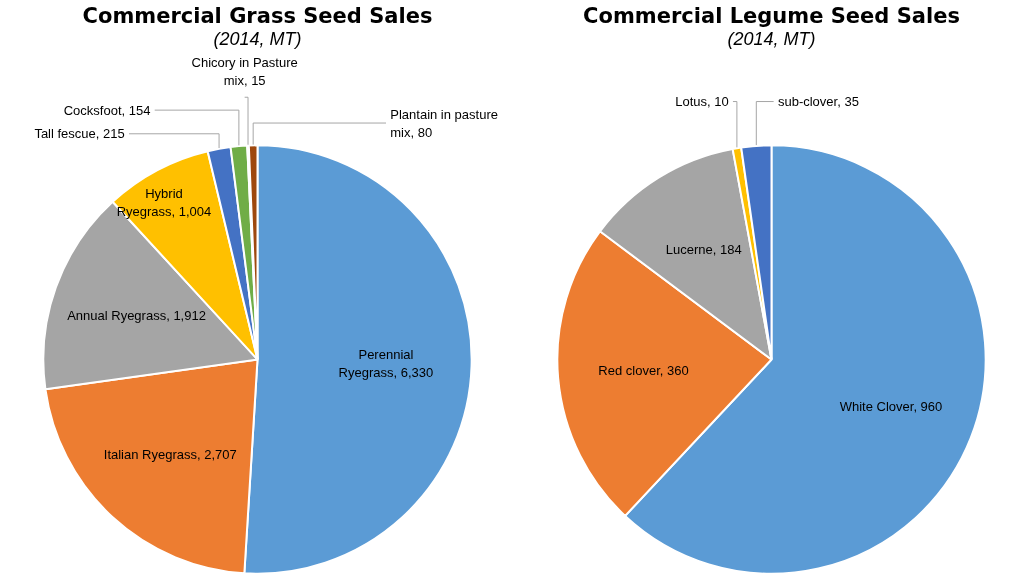 The image size is (1029, 574). I want to click on slice-label: Italian Ryegrass, 2,707, so click(170, 454).